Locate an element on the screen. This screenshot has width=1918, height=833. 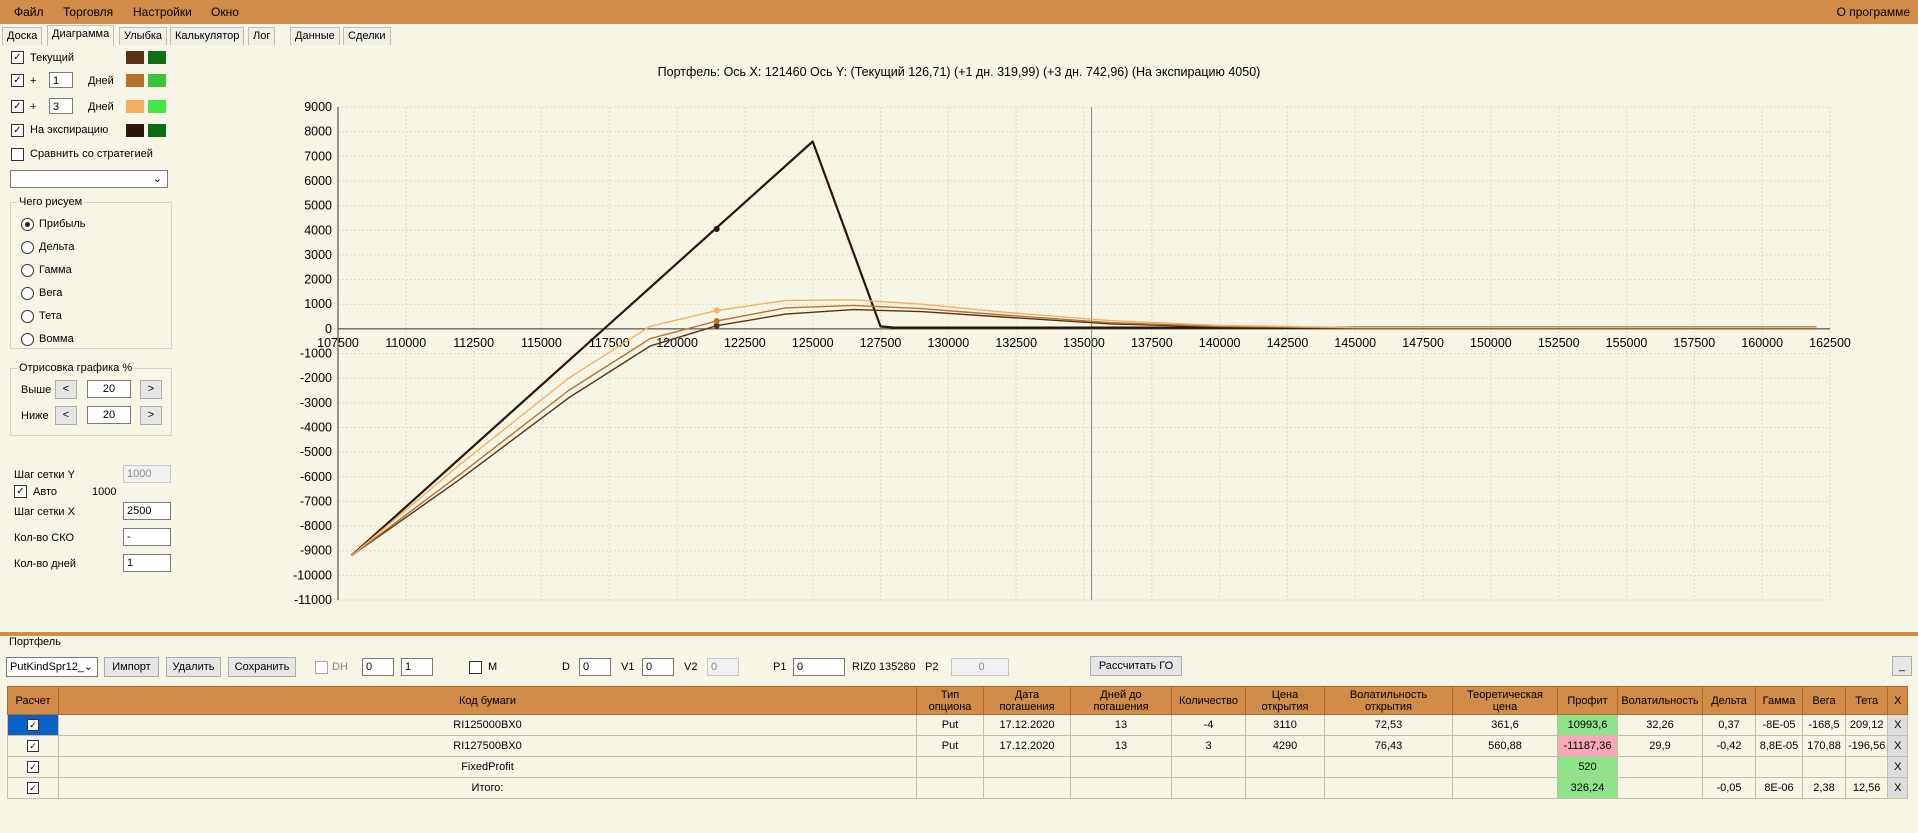
import-button: Импорт is located at coordinates (131, 667).